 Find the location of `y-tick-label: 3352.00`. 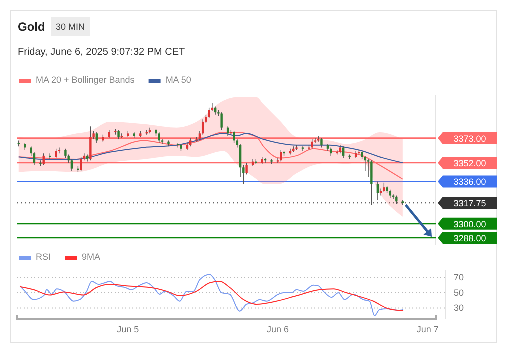

y-tick-label: 3352.00 is located at coordinates (470, 163).